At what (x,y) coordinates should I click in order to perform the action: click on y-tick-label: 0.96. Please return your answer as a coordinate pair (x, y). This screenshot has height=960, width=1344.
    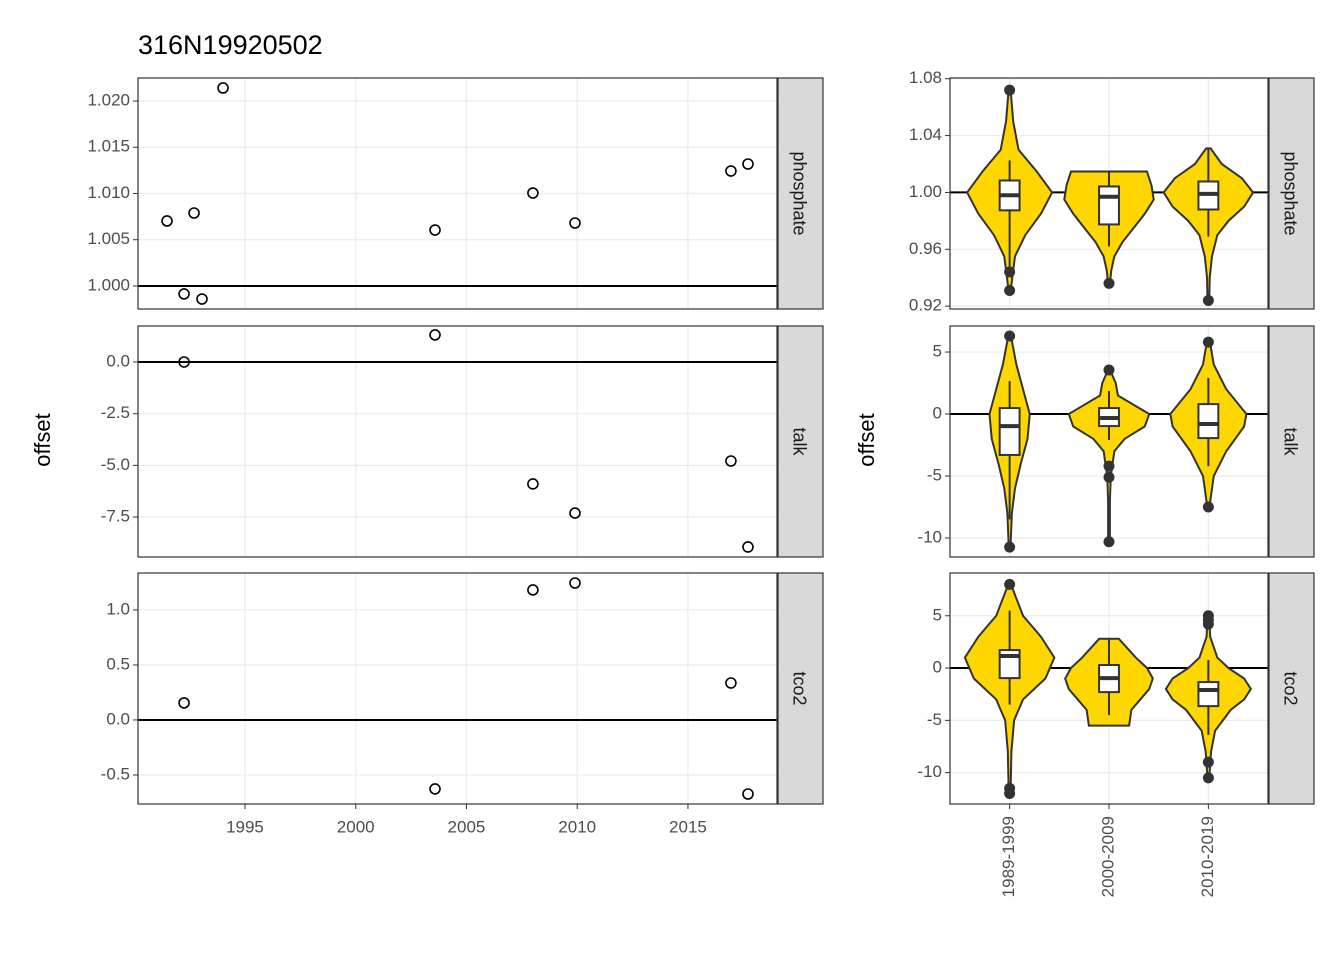
    Looking at the image, I should click on (925, 248).